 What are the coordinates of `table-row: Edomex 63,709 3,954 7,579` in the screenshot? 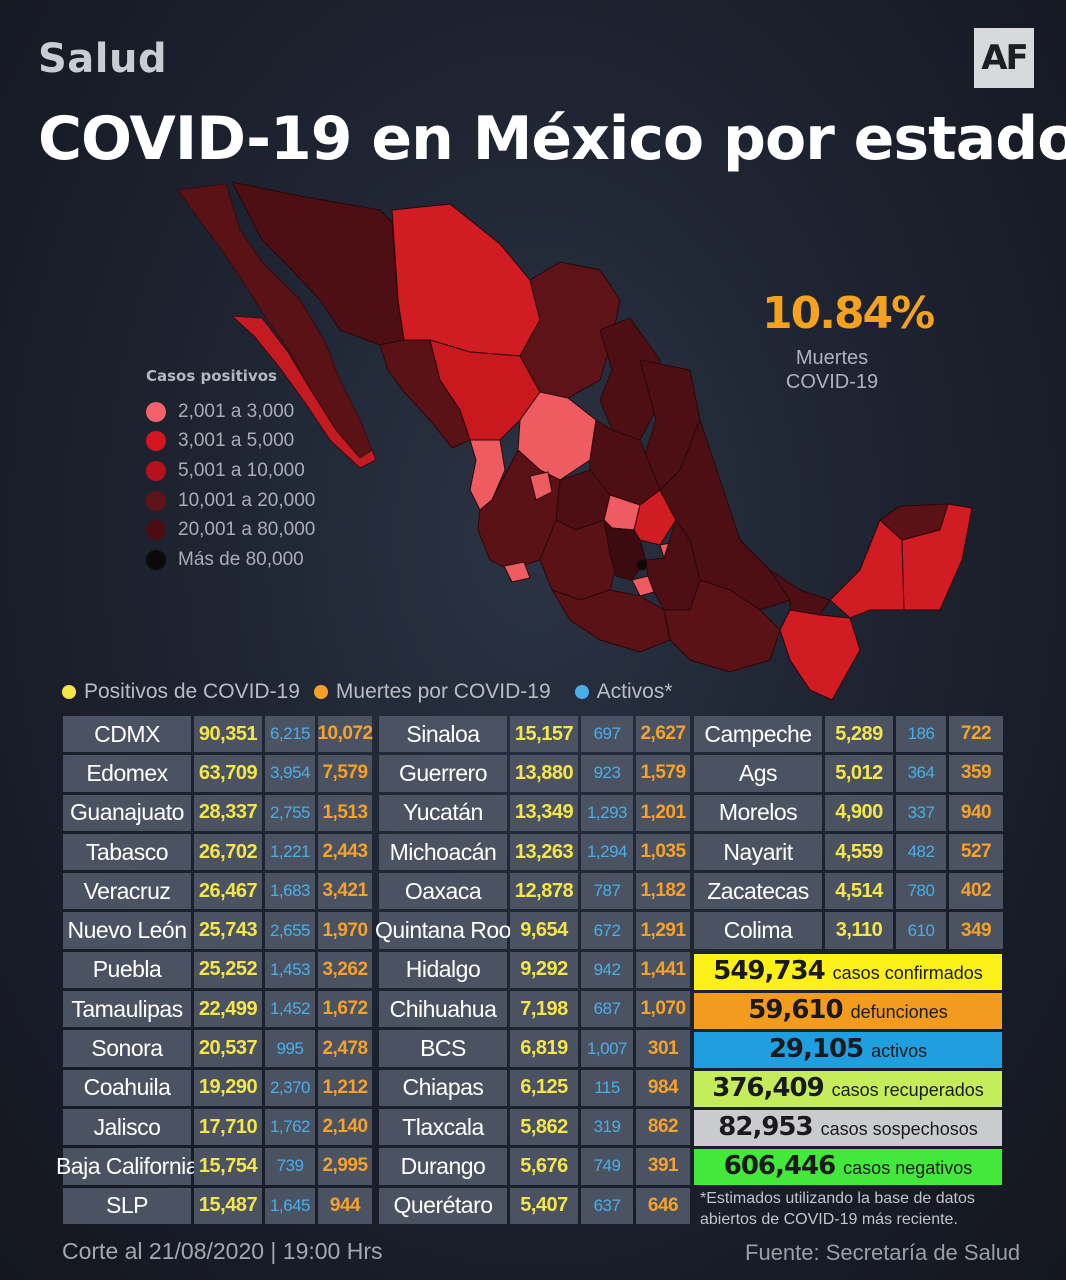 It's located at (217, 773).